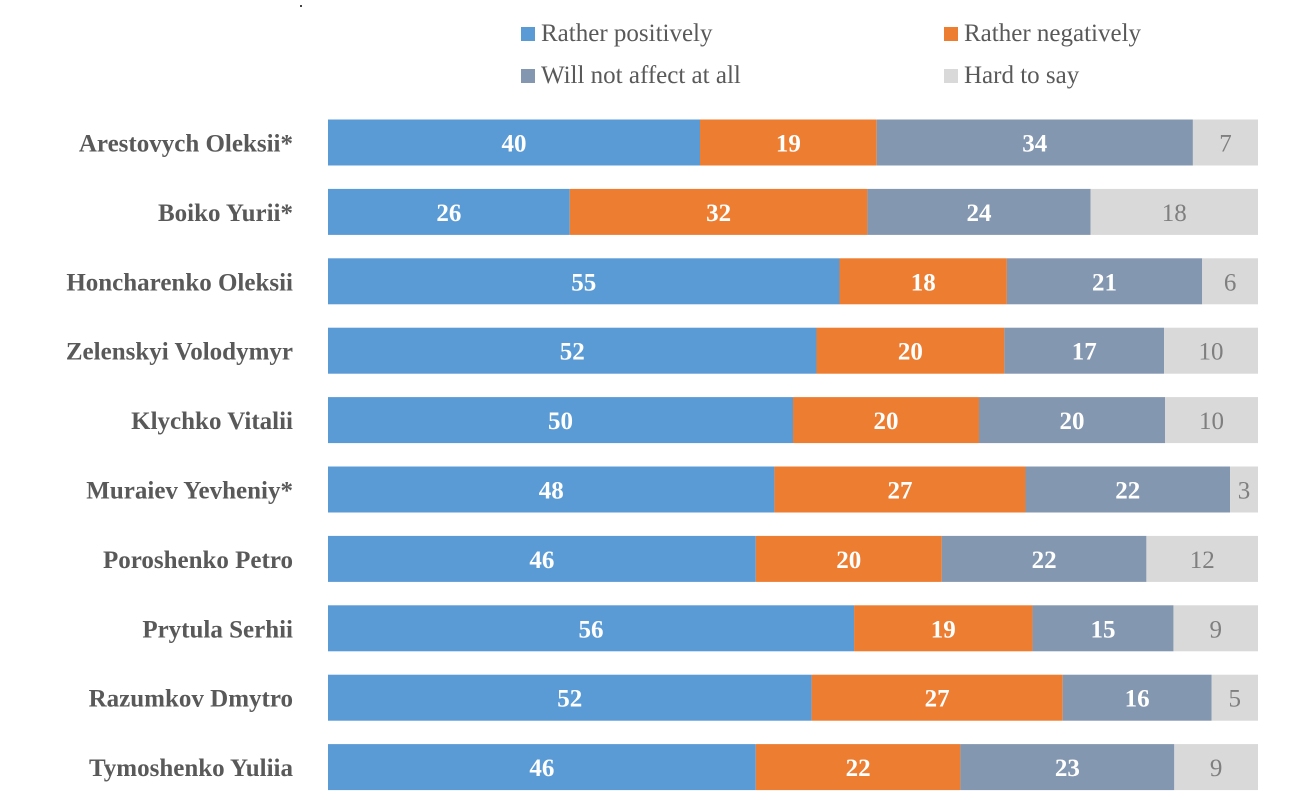  What do you see at coordinates (627, 33) in the screenshot?
I see `legend-label: Rather positively` at bounding box center [627, 33].